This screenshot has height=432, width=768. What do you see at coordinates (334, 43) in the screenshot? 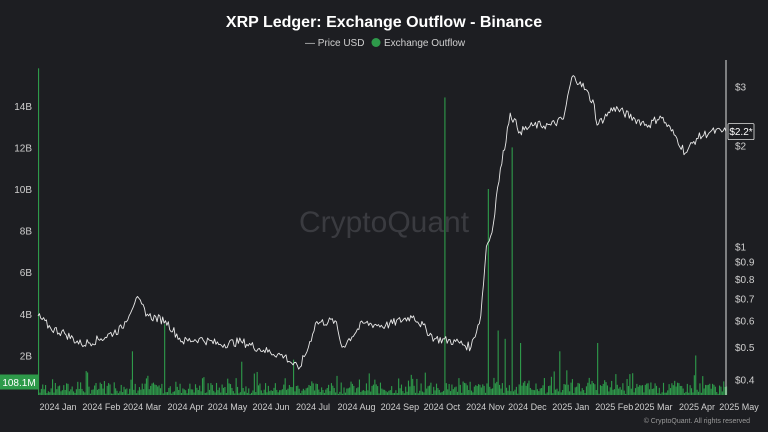
I see `legend-price-usd: — Price USD` at bounding box center [334, 43].